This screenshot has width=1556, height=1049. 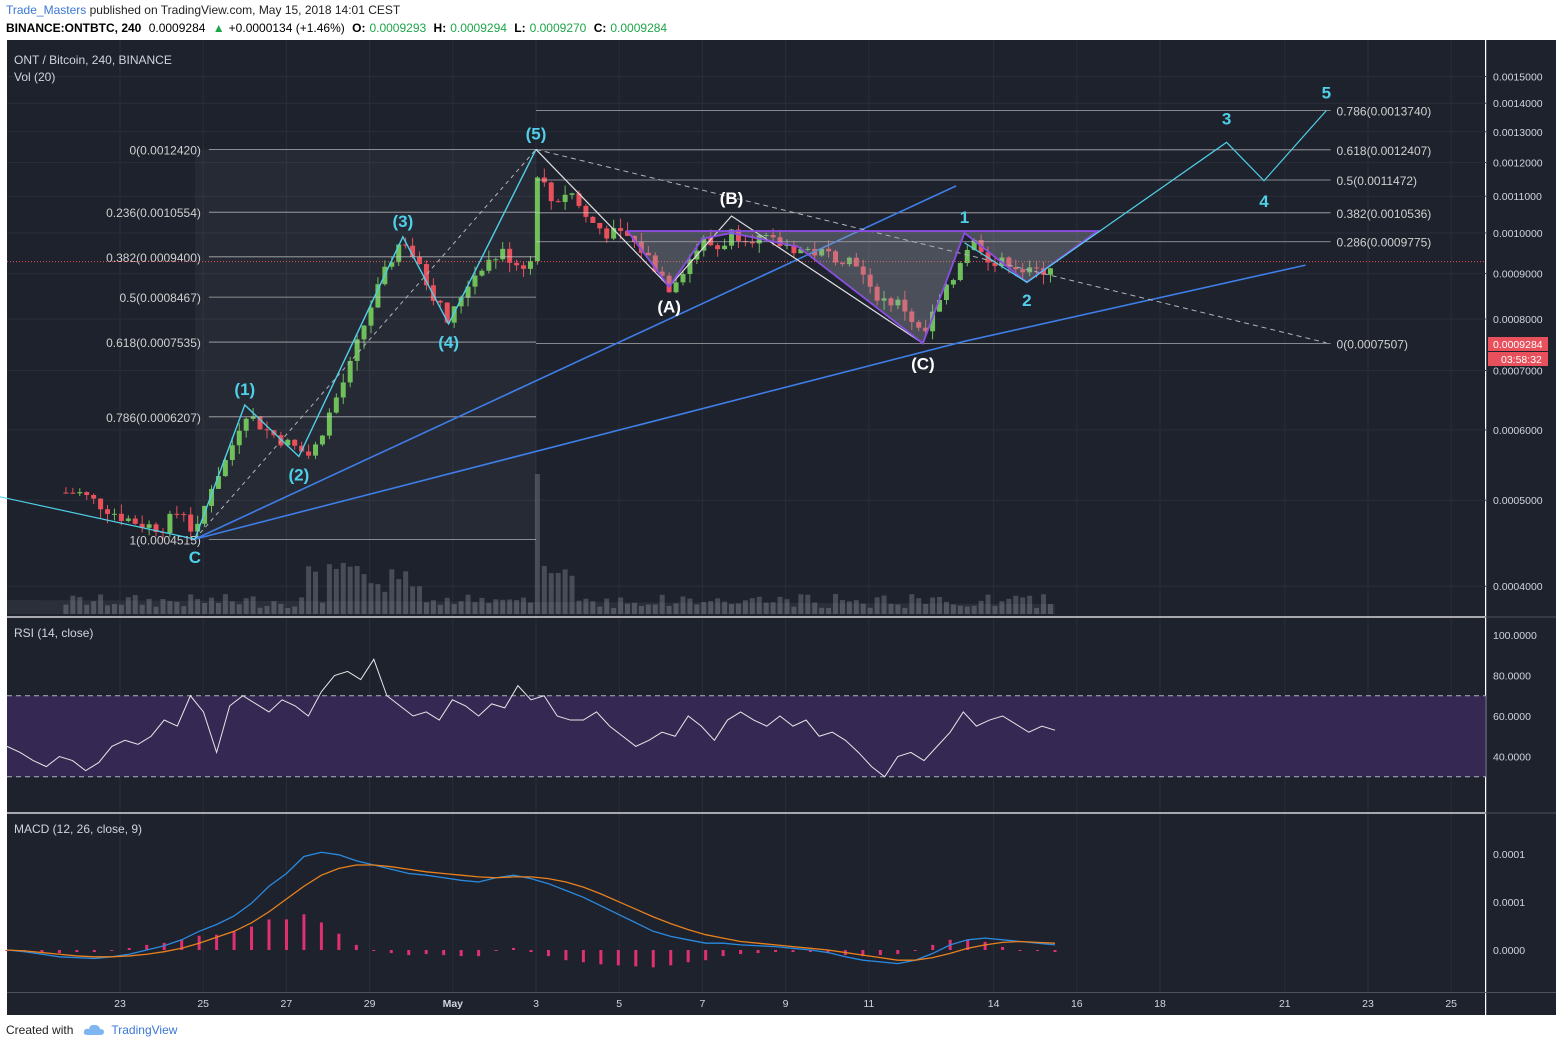 What do you see at coordinates (1384, 243) in the screenshot?
I see `fib-right-label: 0.286(0.0009775)` at bounding box center [1384, 243].